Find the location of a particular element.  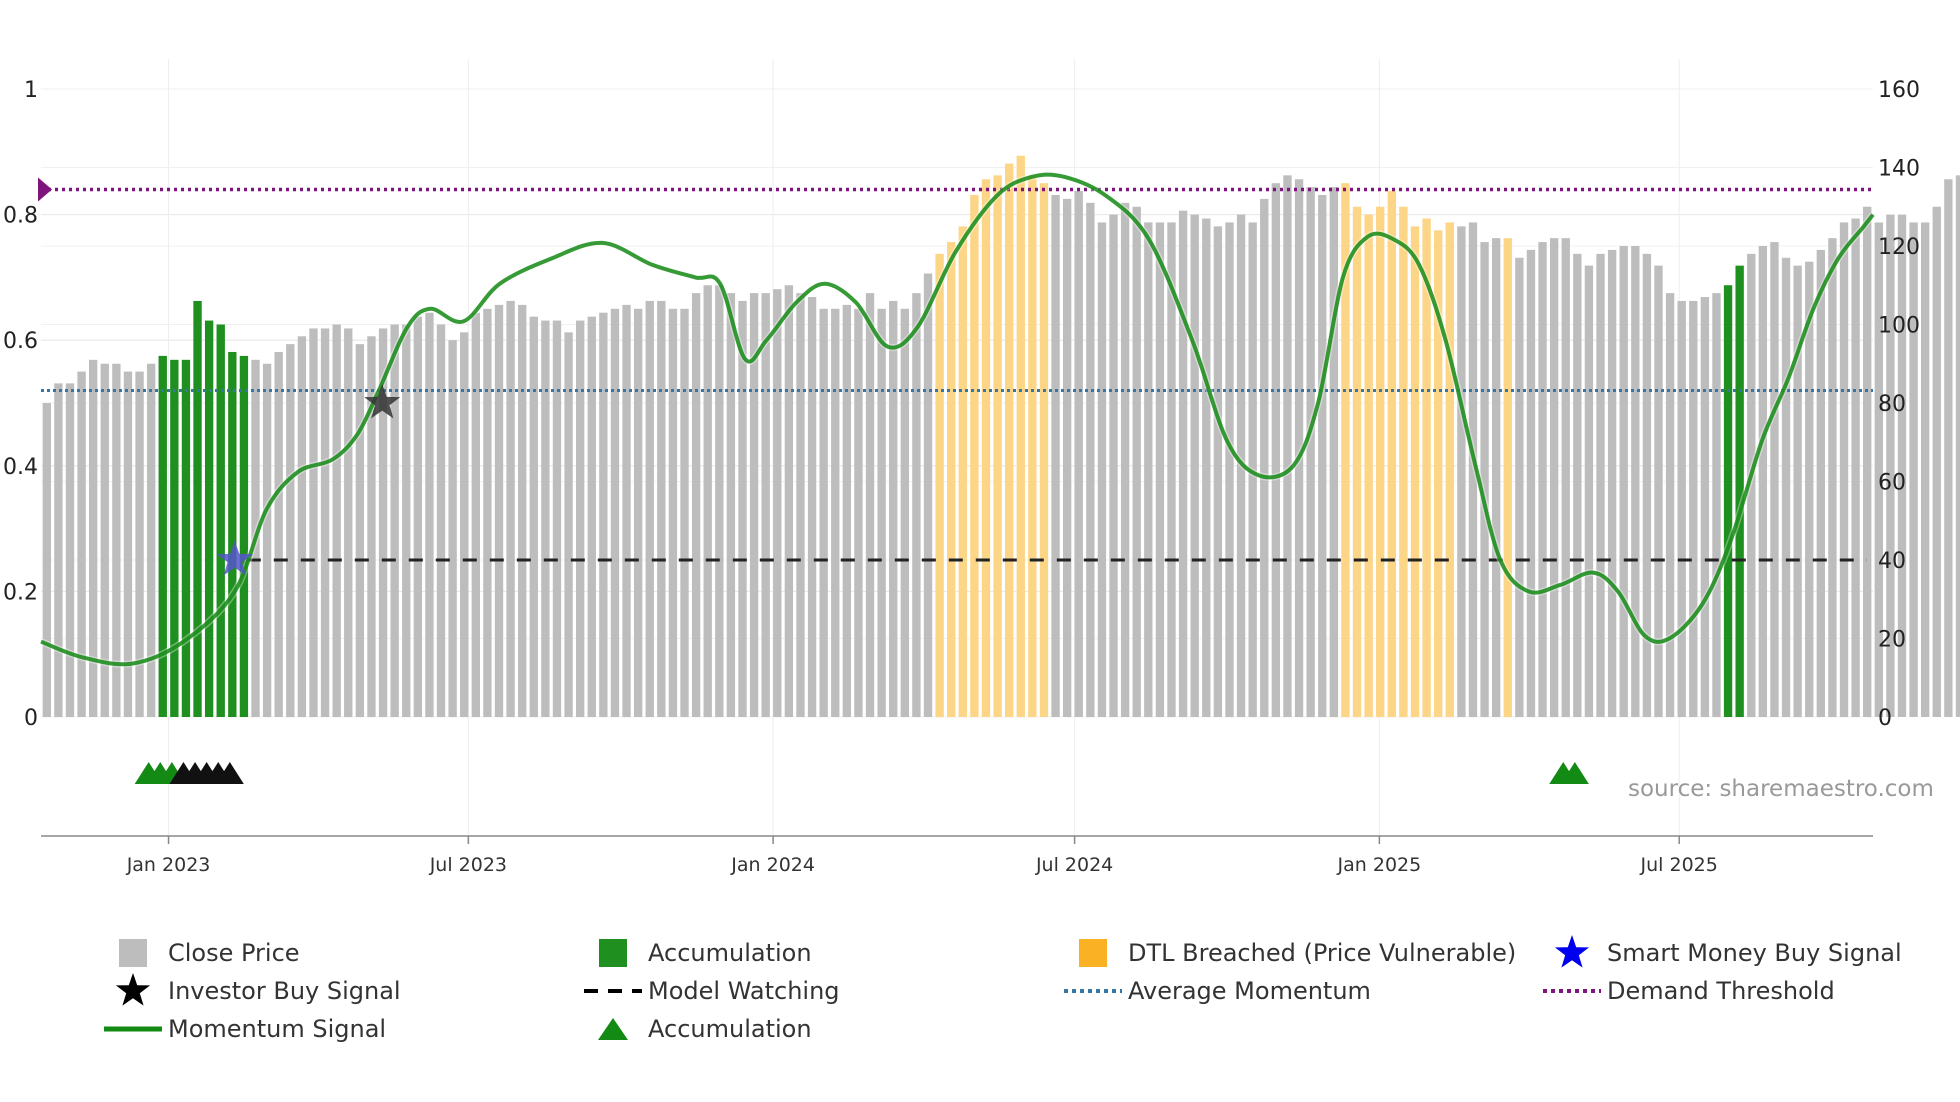

demand-threshold-marker is located at coordinates (45, 189).